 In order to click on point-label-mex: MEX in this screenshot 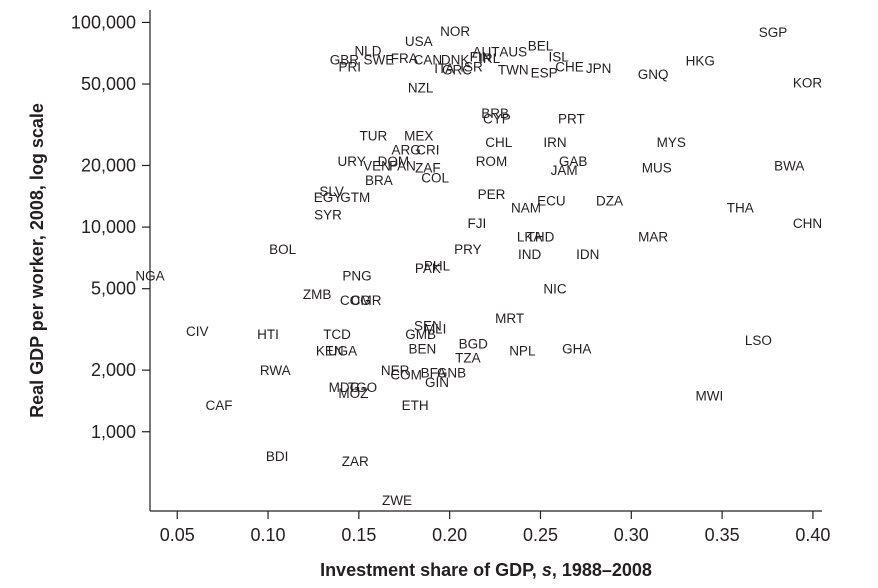, I will do `click(418, 136)`.